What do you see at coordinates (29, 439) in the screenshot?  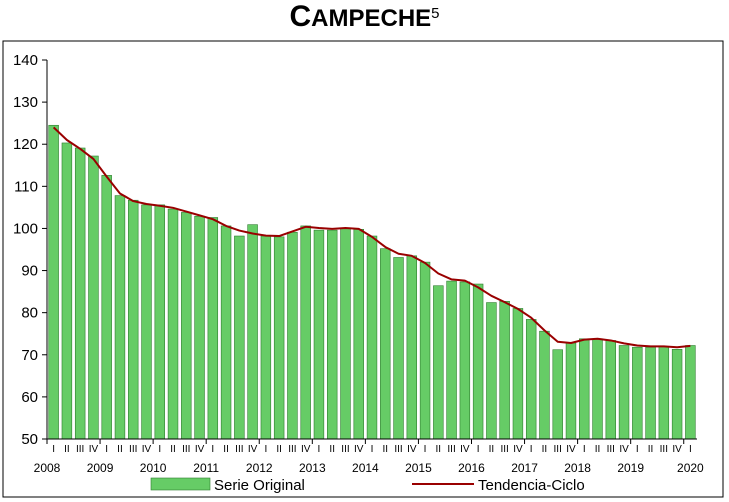 I see `y-tick-label: 50` at bounding box center [29, 439].